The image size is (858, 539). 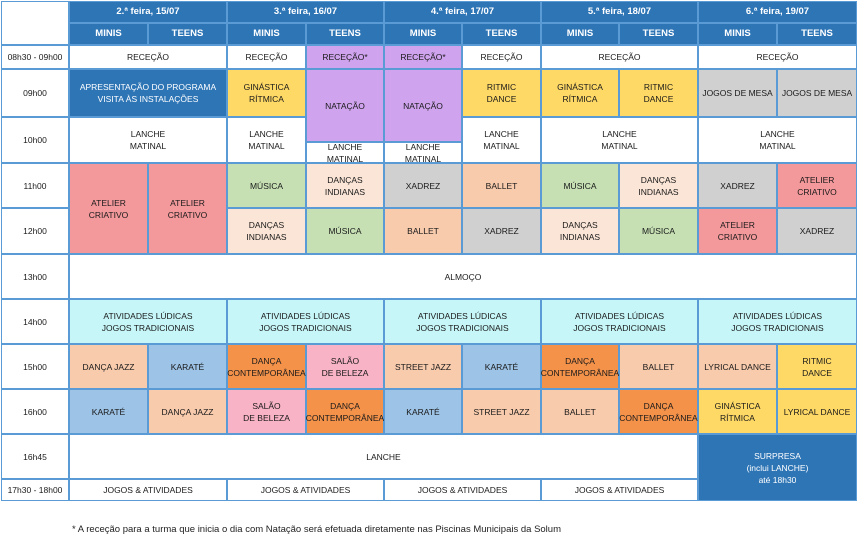 I want to click on activity-cell: SURPRESA (inclui LANCHE) até 18h30, so click(x=777, y=467).